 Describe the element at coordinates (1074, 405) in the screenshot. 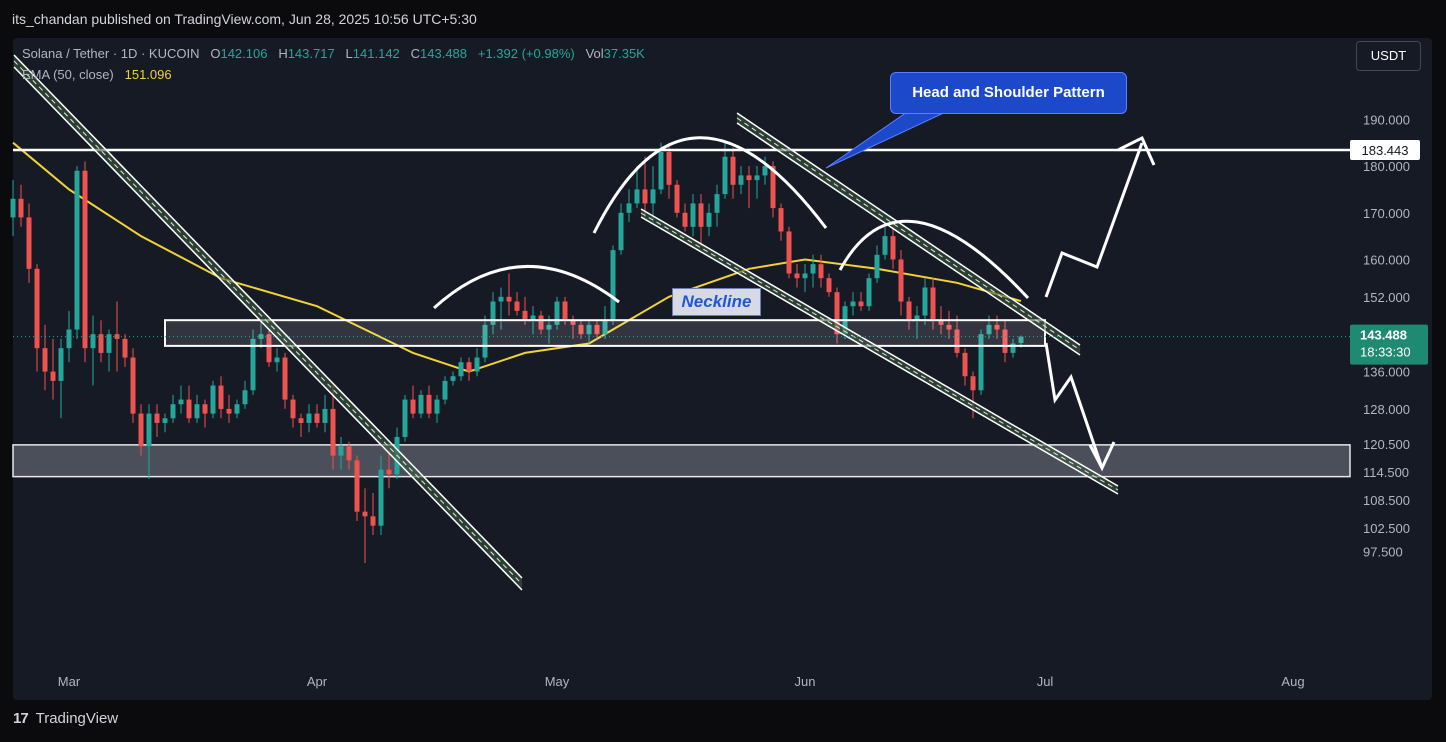

I see `bearish-arrow` at that location.